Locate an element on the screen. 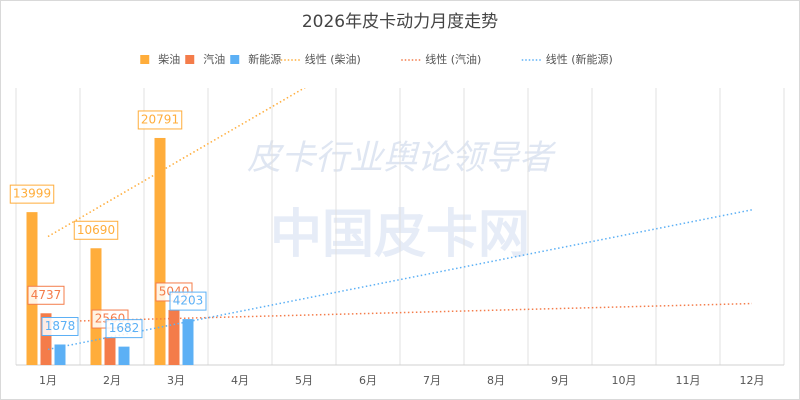 This screenshot has width=800, height=400. x-tick-label: 1月 is located at coordinates (48, 380).